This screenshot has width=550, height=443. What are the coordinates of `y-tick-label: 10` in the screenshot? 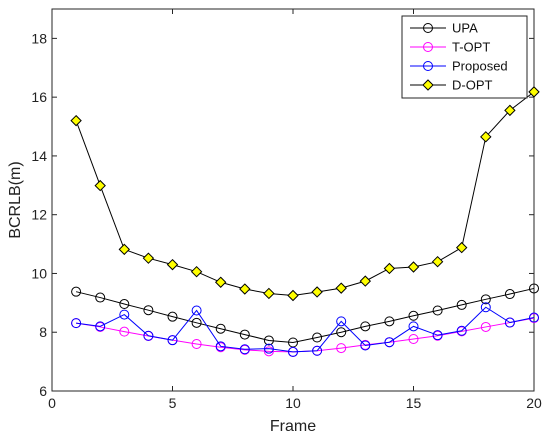 It's located at (39, 273).